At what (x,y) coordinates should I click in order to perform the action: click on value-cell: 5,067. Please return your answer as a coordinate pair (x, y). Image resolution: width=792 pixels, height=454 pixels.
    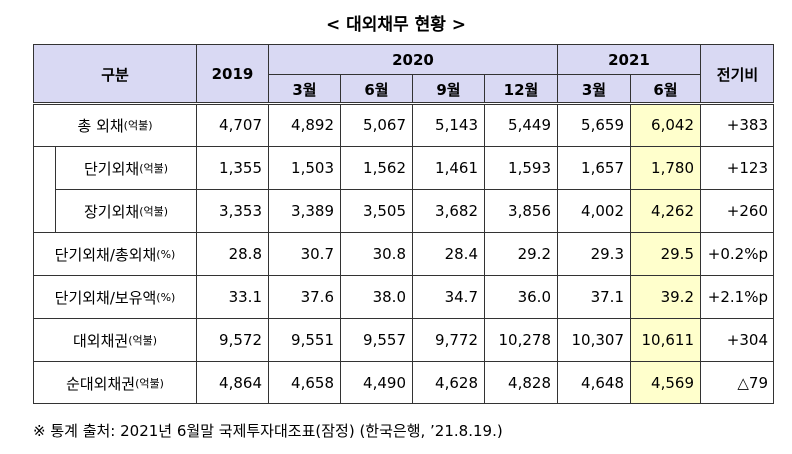
    Looking at the image, I should click on (376, 124).